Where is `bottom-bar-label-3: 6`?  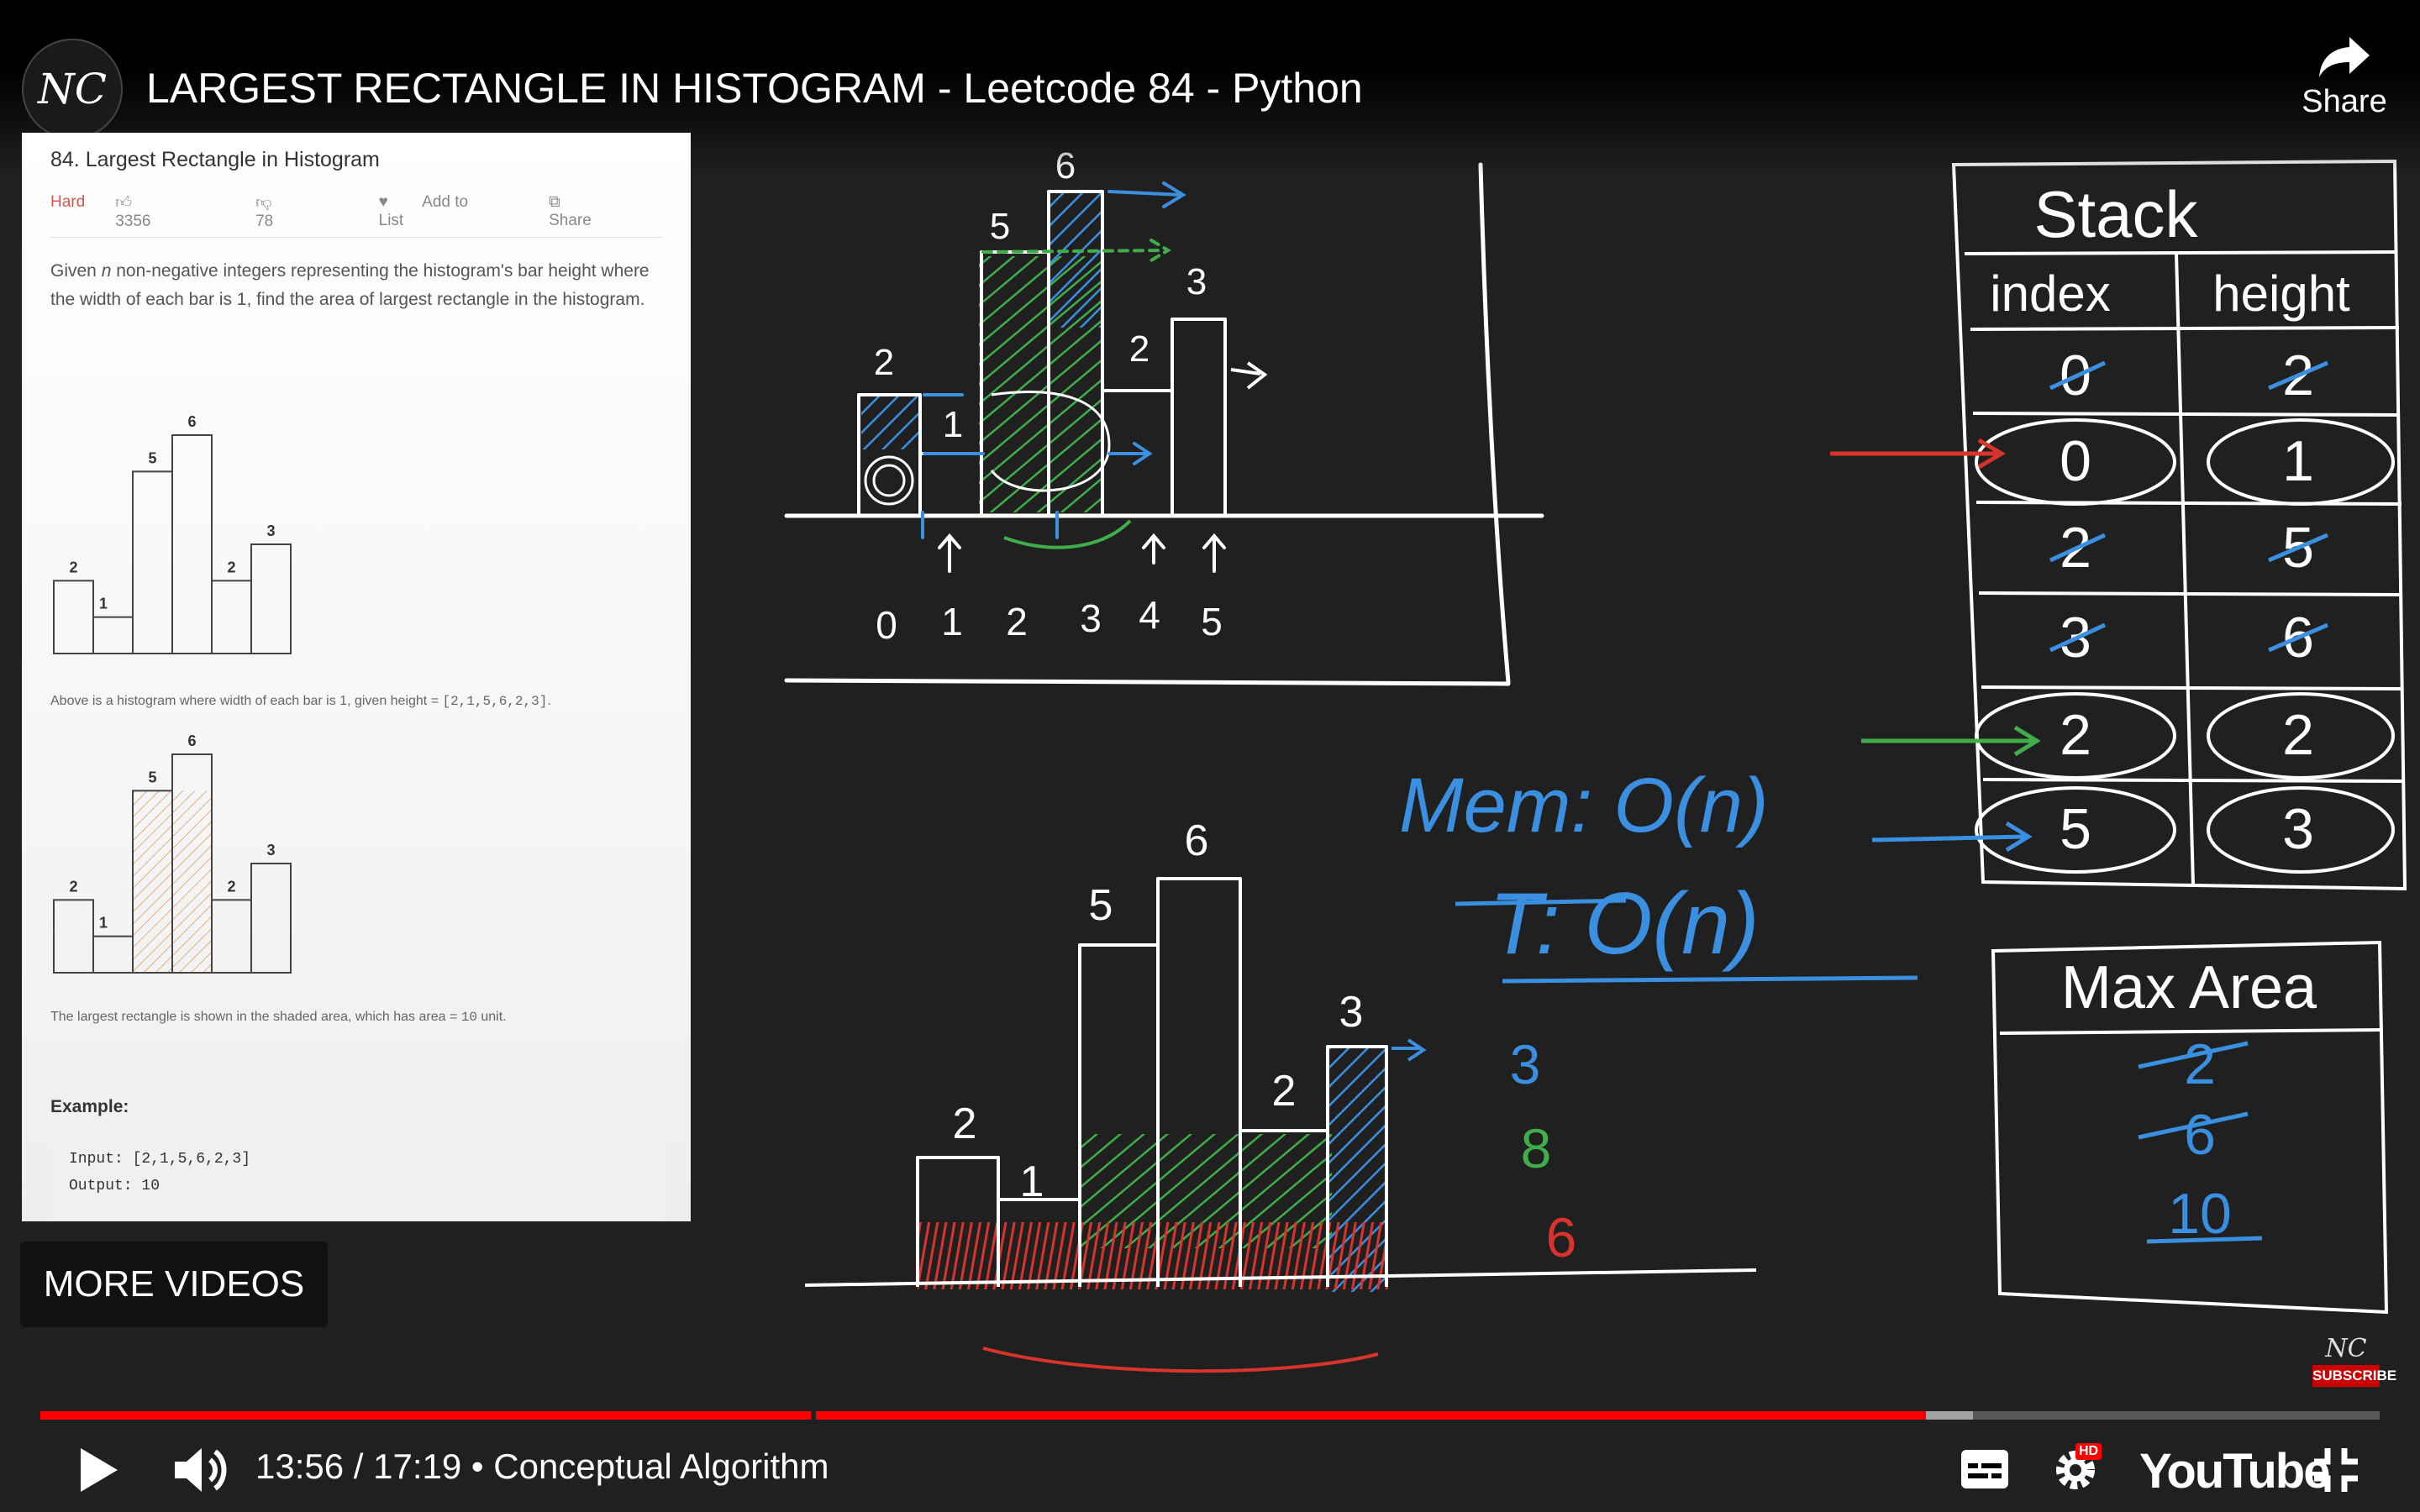
bottom-bar-label-3: 6 is located at coordinates (1197, 840).